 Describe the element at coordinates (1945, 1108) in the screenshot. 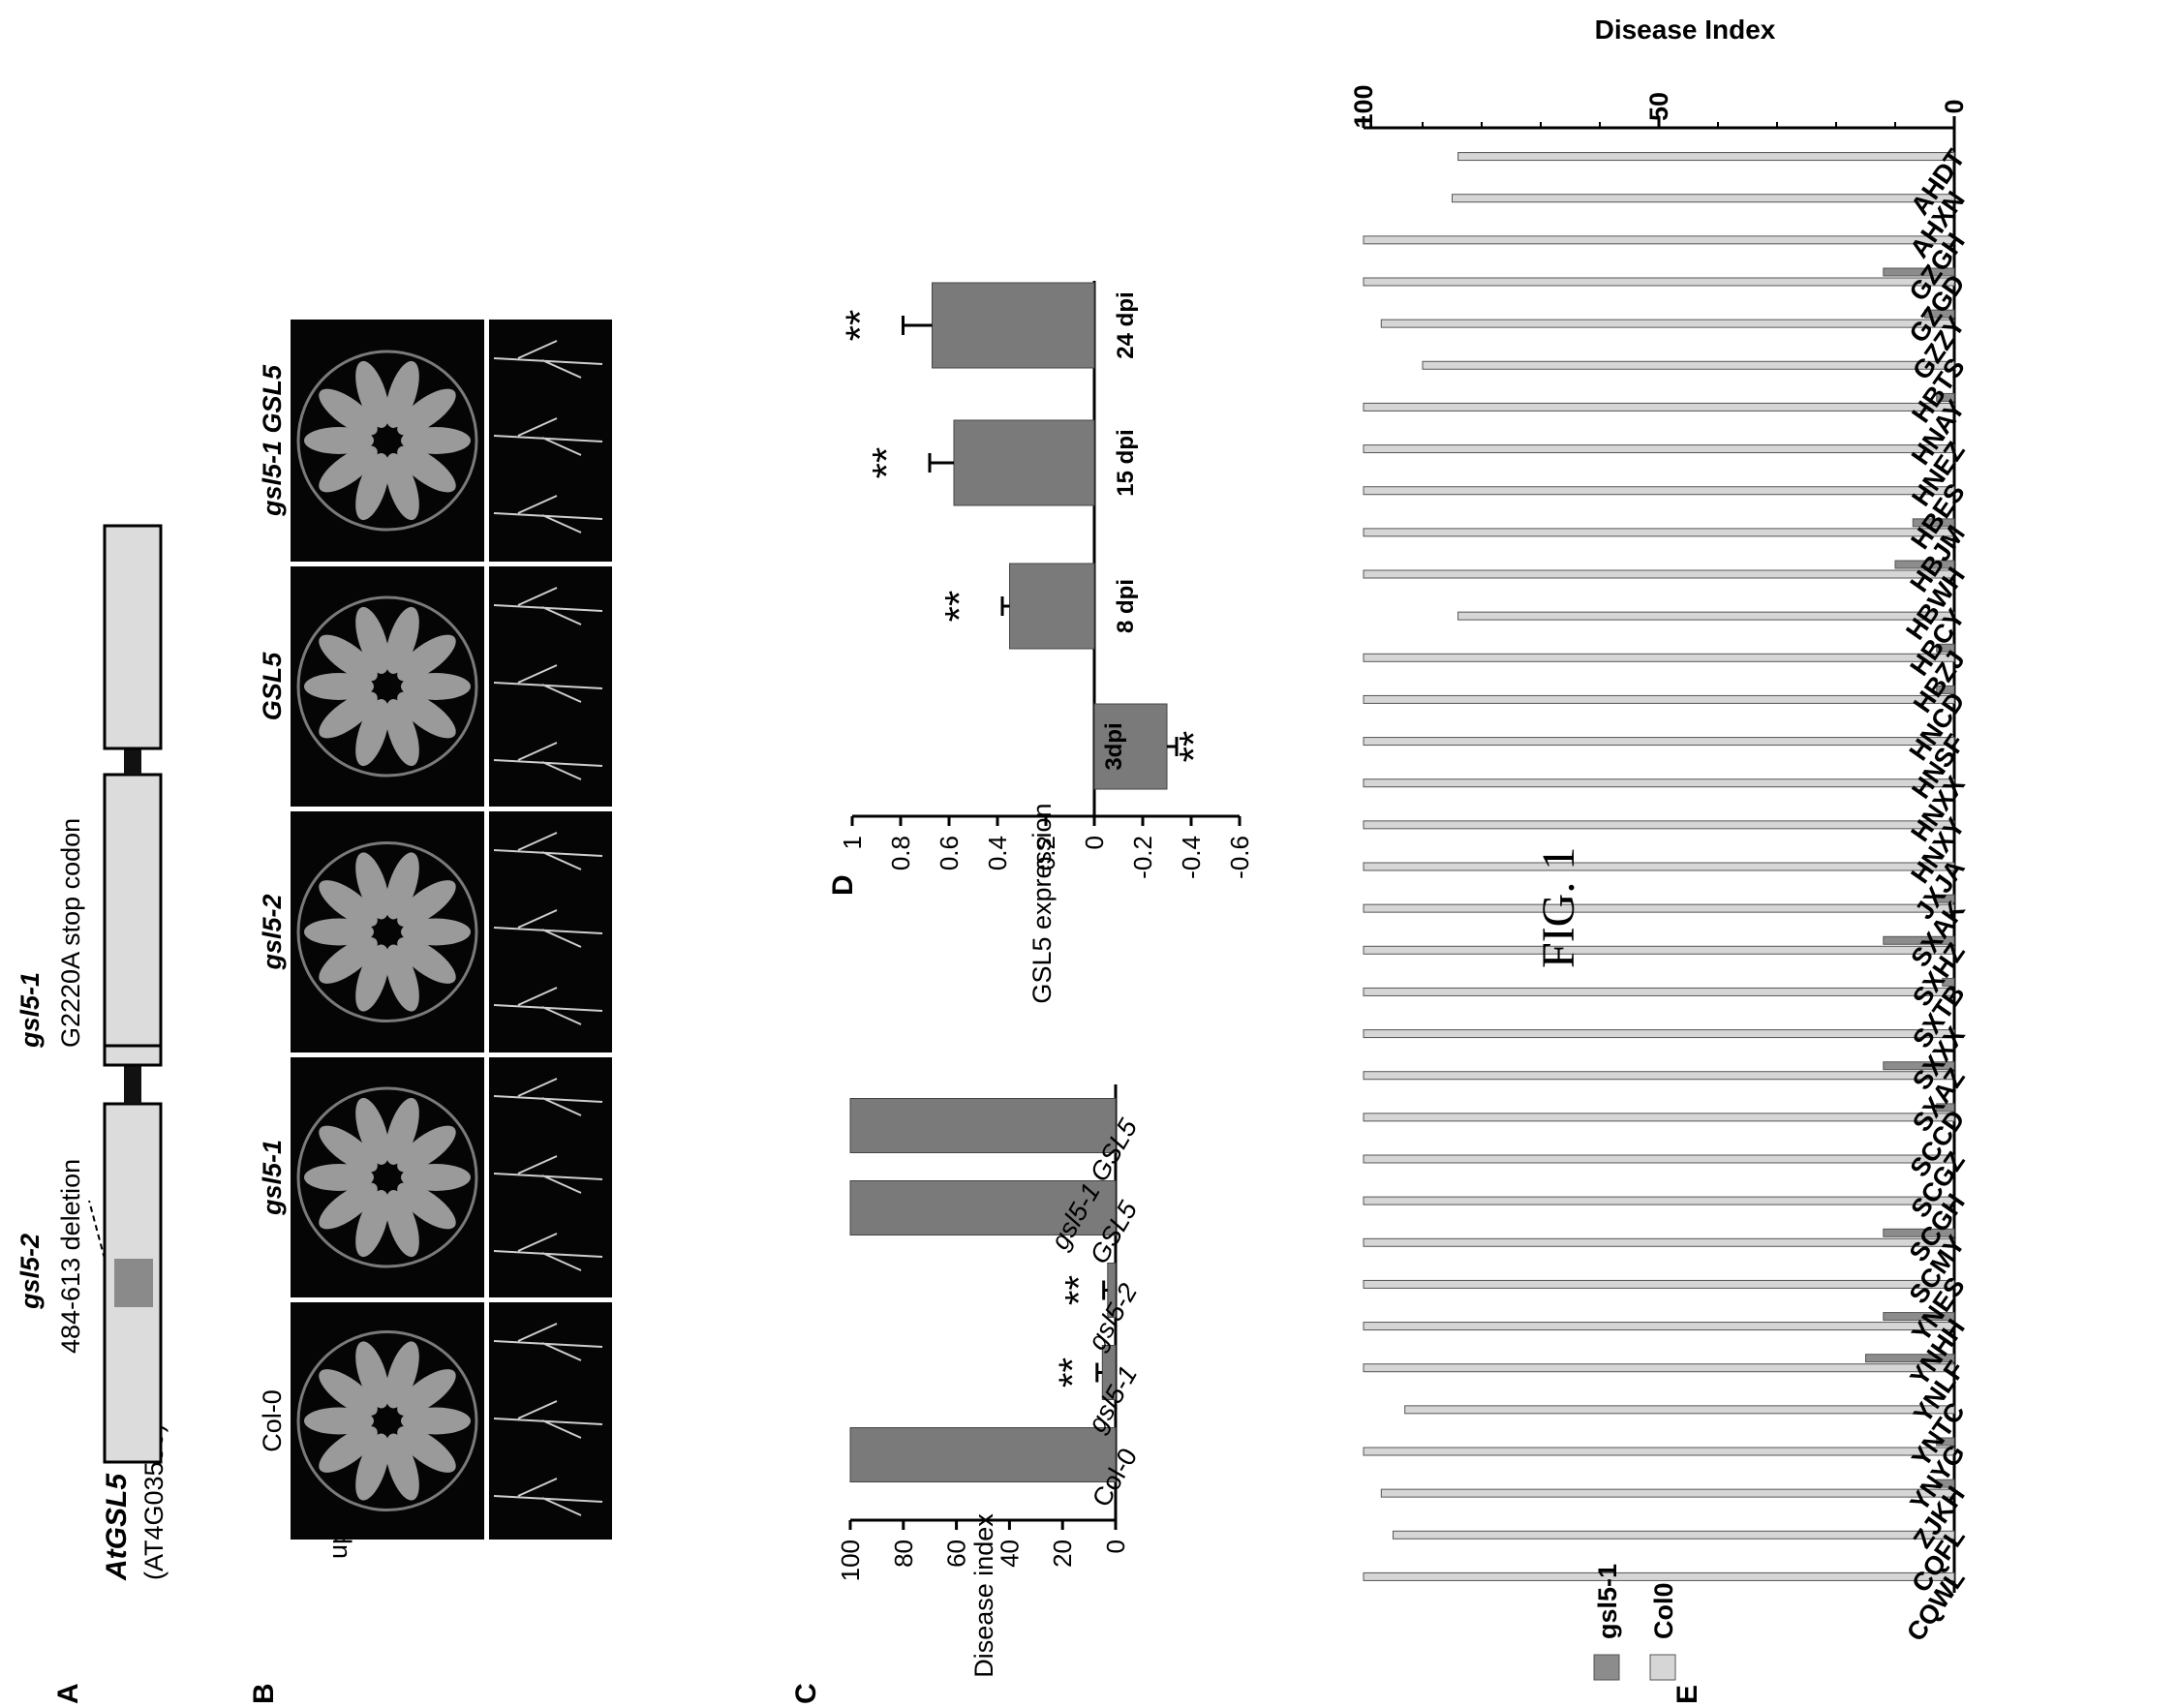

I see `bar-gsl5-1-sccd` at that location.